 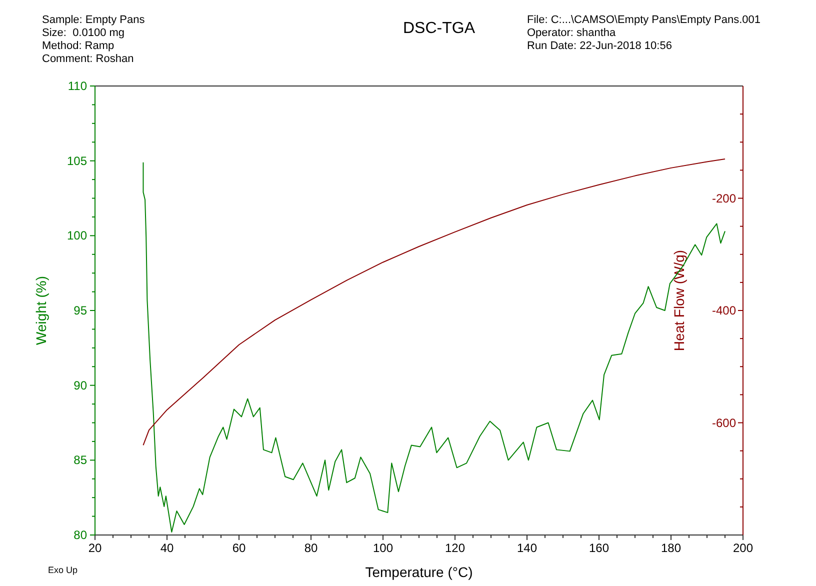 I want to click on y-axis-title: Weight (%), so click(x=41, y=310).